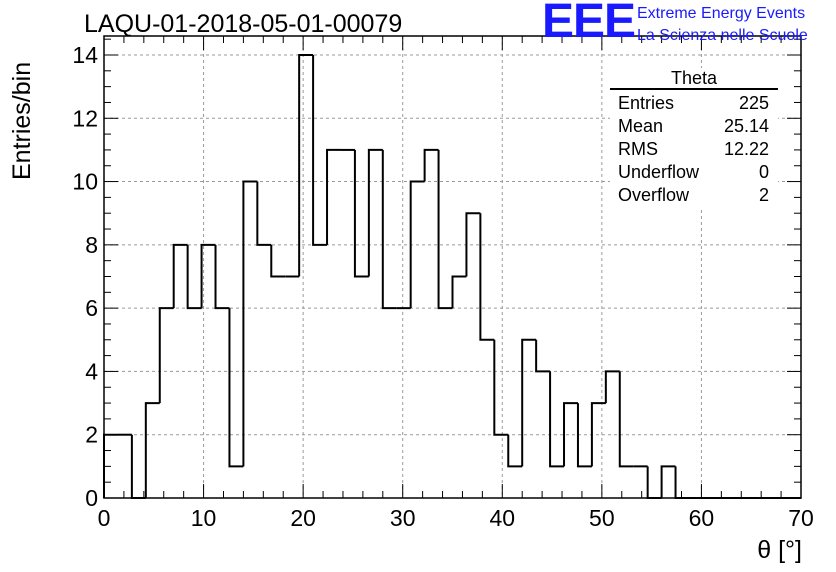 Image resolution: width=836 pixels, height=572 pixels. Describe the element at coordinates (641, 126) in the screenshot. I see `stats-label: Mean` at that location.